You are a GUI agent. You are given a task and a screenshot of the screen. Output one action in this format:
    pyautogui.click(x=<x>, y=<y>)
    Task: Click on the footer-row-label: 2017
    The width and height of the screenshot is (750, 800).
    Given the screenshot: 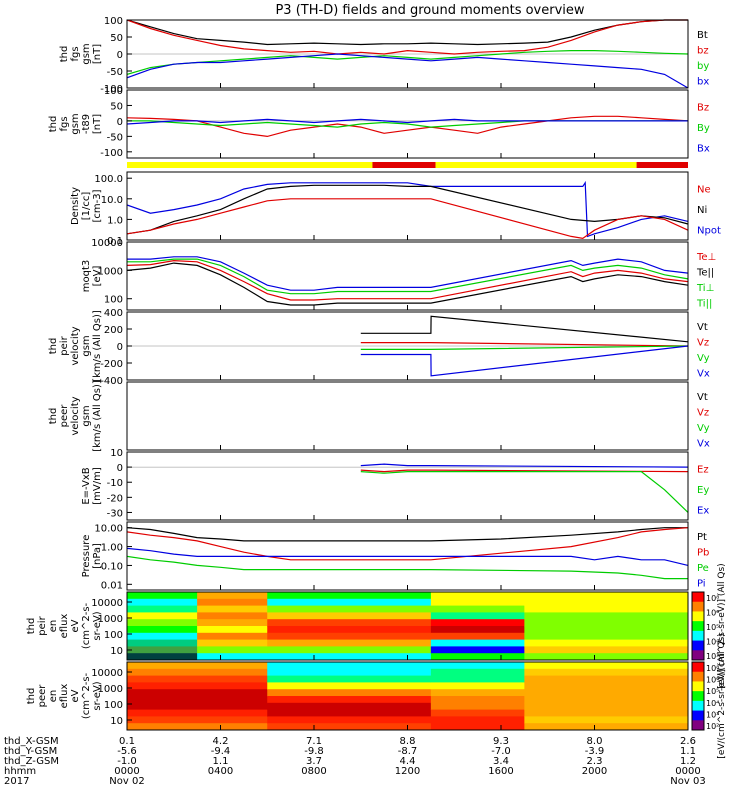 What is the action you would take?
    pyautogui.click(x=16, y=781)
    